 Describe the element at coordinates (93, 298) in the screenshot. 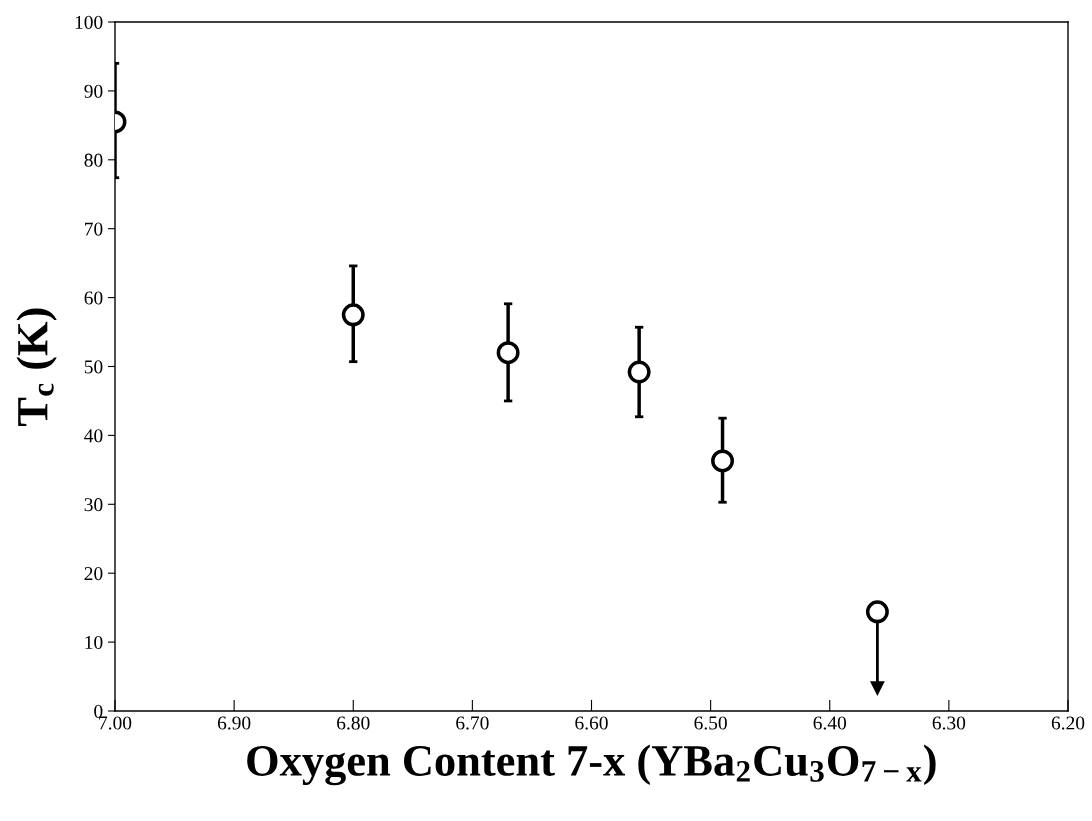

I see `y-tick-label: 60` at that location.